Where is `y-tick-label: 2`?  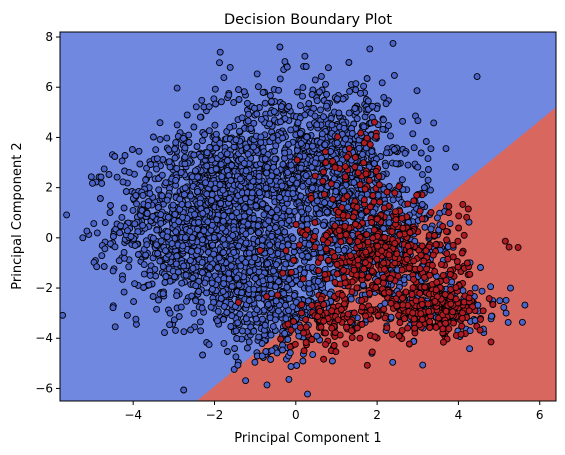
y-tick-label: 2 is located at coordinates (49, 188).